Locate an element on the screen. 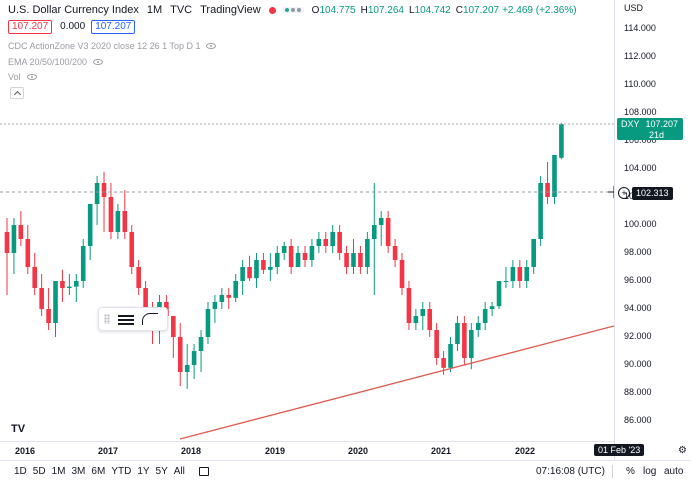 This screenshot has width=691, height=481. range-6m: 6M is located at coordinates (98, 471).